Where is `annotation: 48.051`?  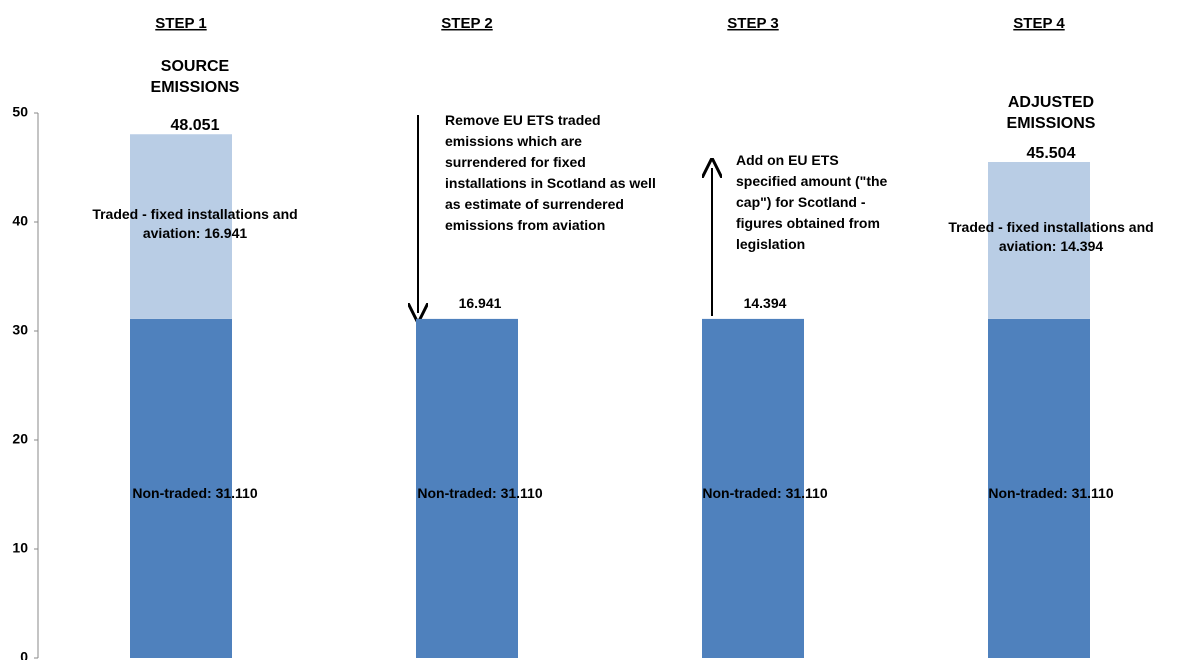
annotation: 48.051 is located at coordinates (195, 125).